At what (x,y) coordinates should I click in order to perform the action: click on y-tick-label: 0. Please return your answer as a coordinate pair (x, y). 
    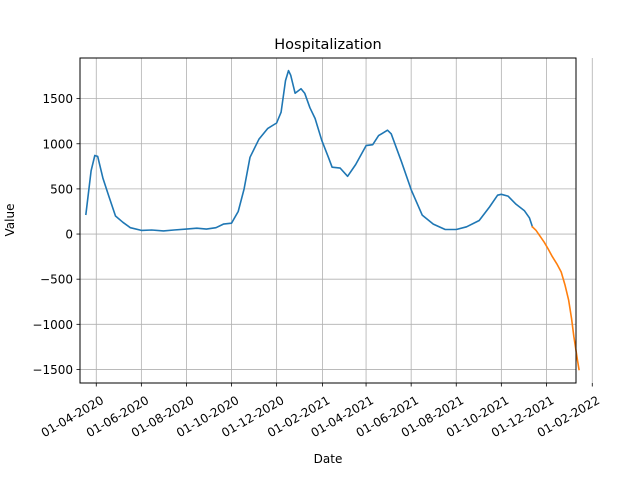
    Looking at the image, I should click on (69, 235).